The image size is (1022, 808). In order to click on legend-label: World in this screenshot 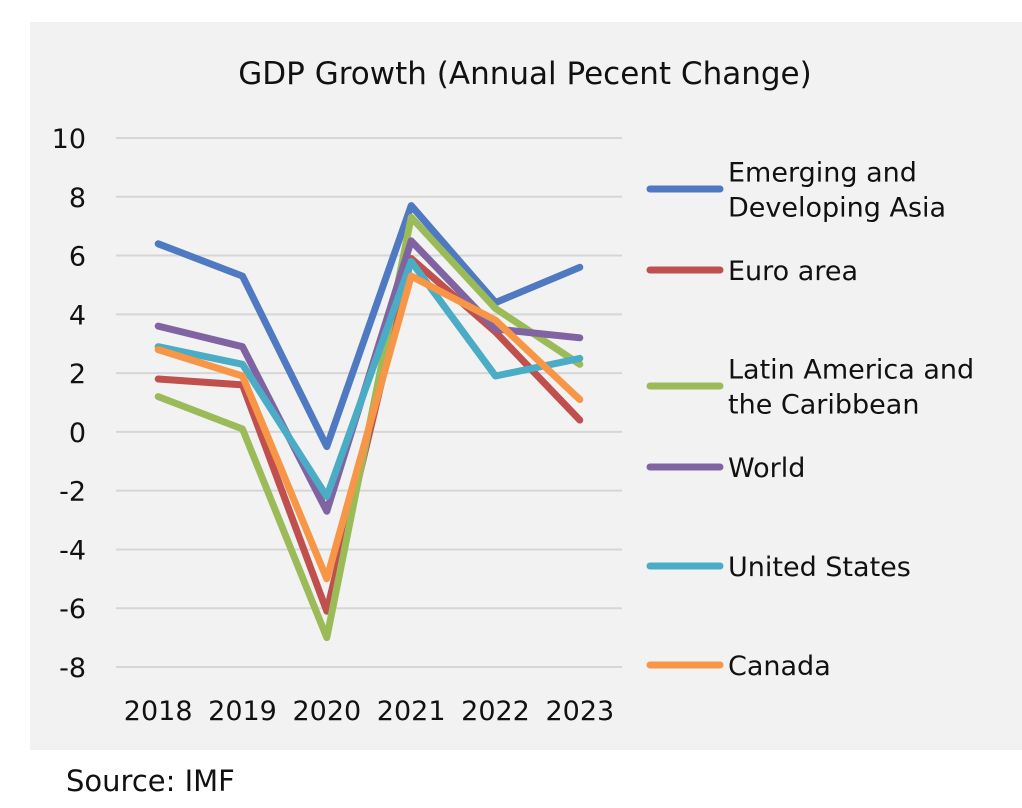, I will do `click(766, 468)`.